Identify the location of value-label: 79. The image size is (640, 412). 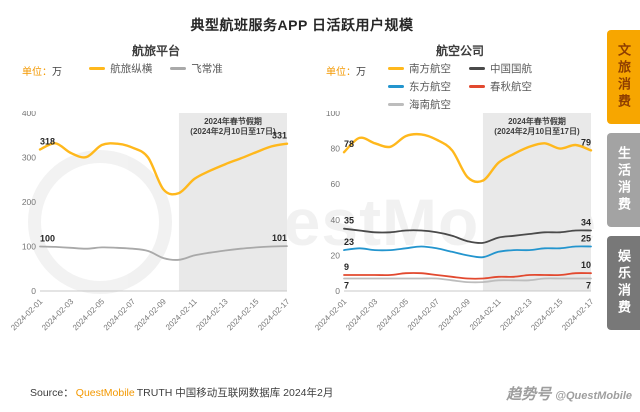
(586, 142).